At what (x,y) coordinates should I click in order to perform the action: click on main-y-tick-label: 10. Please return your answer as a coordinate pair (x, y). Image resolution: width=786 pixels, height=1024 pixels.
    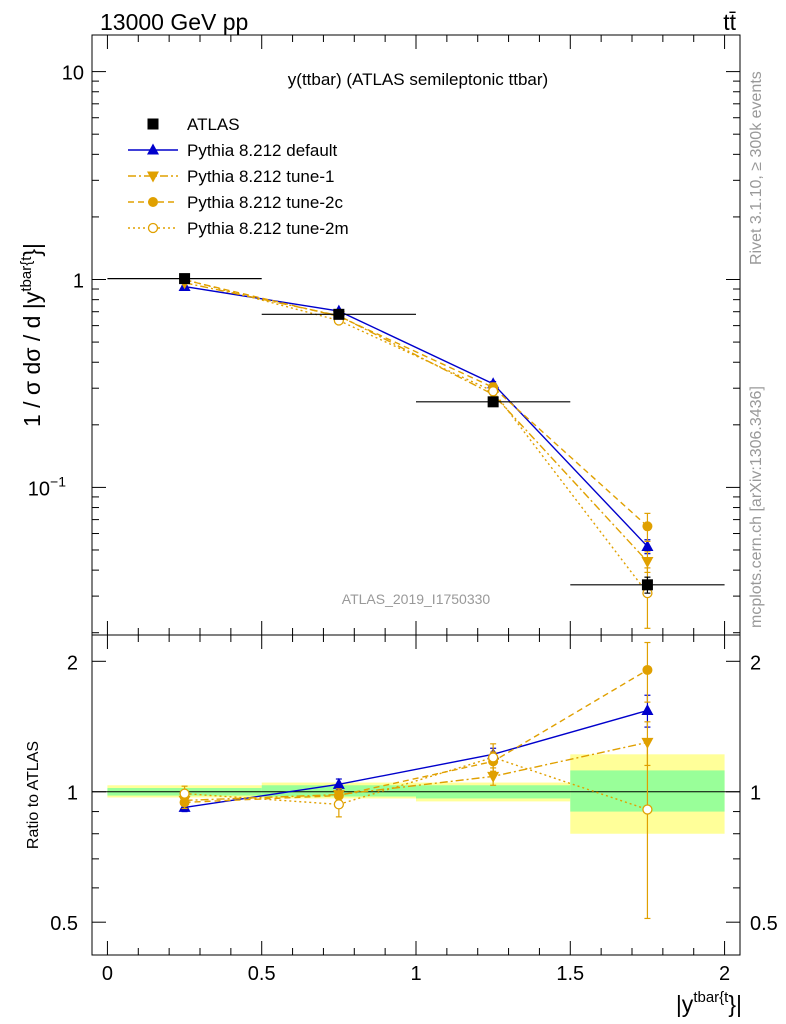
    Looking at the image, I should click on (73, 74).